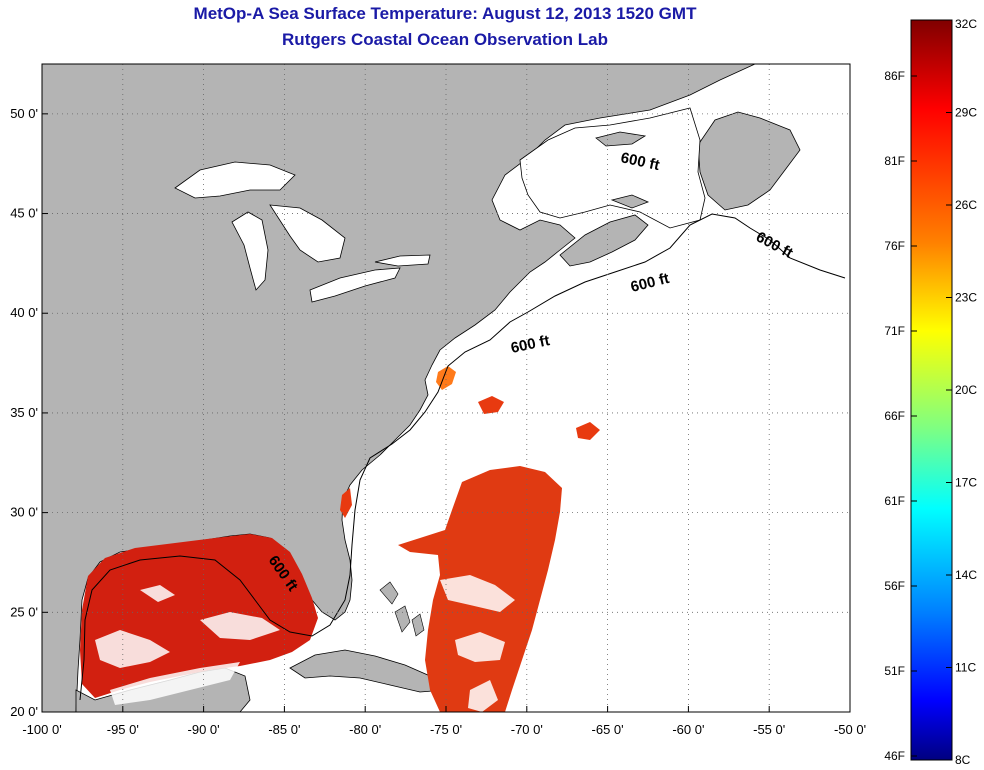 This screenshot has width=984, height=770. I want to click on colorbar-fahrenheit-label: 81F, so click(894, 161).